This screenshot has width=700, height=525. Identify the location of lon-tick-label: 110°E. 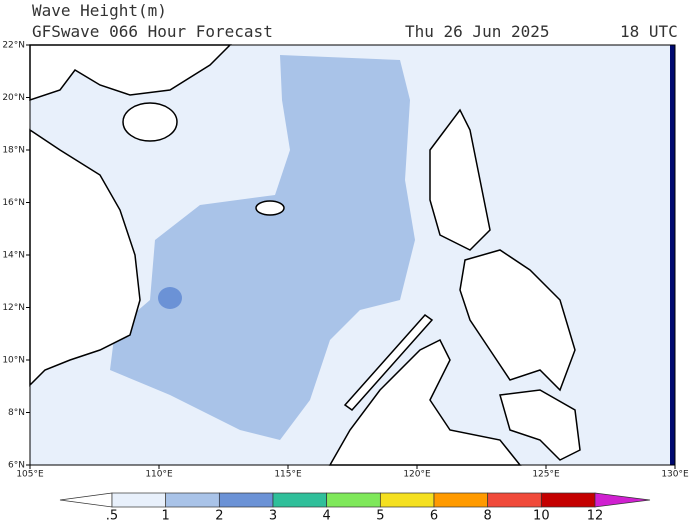
(159, 475).